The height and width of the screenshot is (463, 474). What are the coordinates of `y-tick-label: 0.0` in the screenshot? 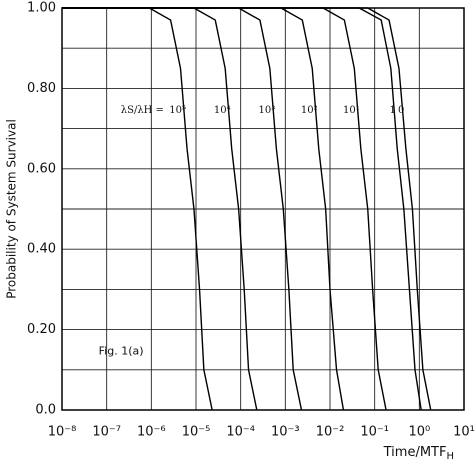 It's located at (45, 410).